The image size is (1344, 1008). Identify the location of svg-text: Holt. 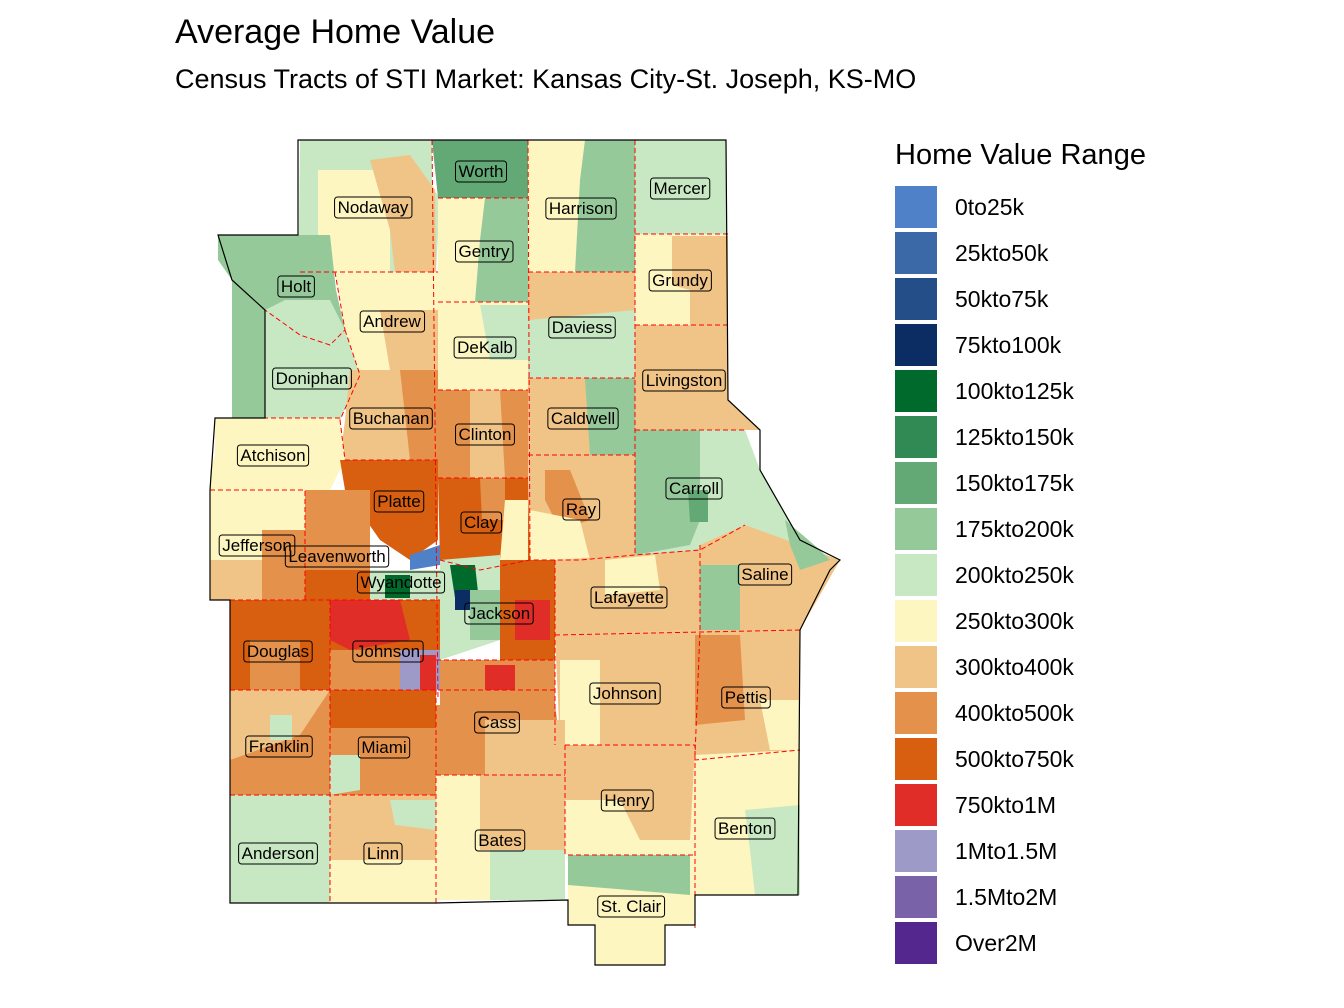
(296, 286).